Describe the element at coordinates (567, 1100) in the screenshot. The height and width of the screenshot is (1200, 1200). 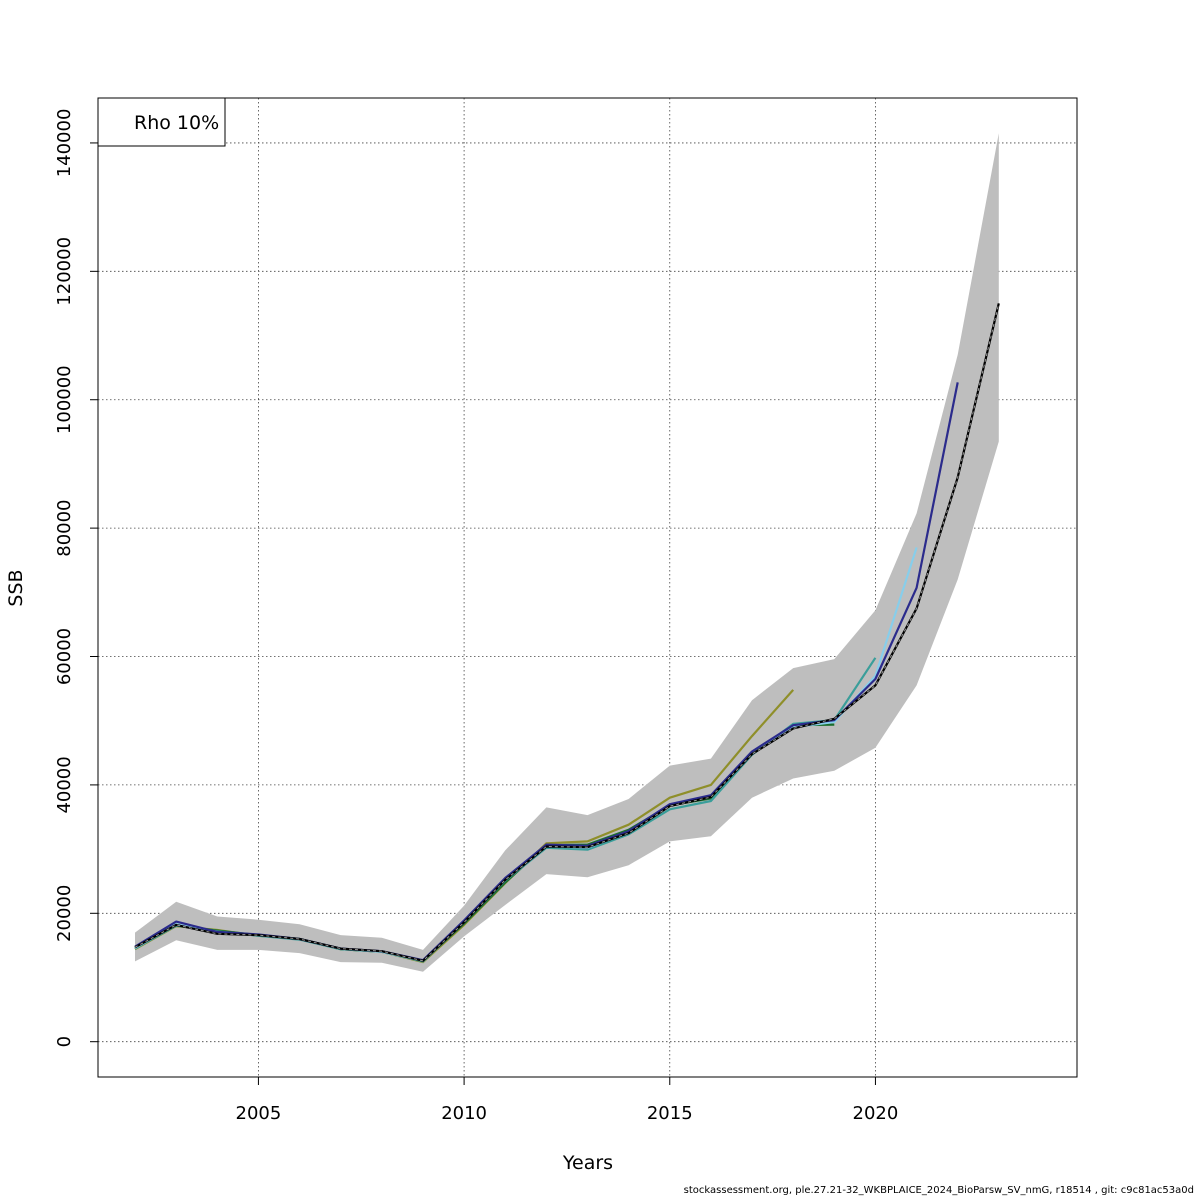
I see `x-axis: 2005 2010 2015 2020` at that location.